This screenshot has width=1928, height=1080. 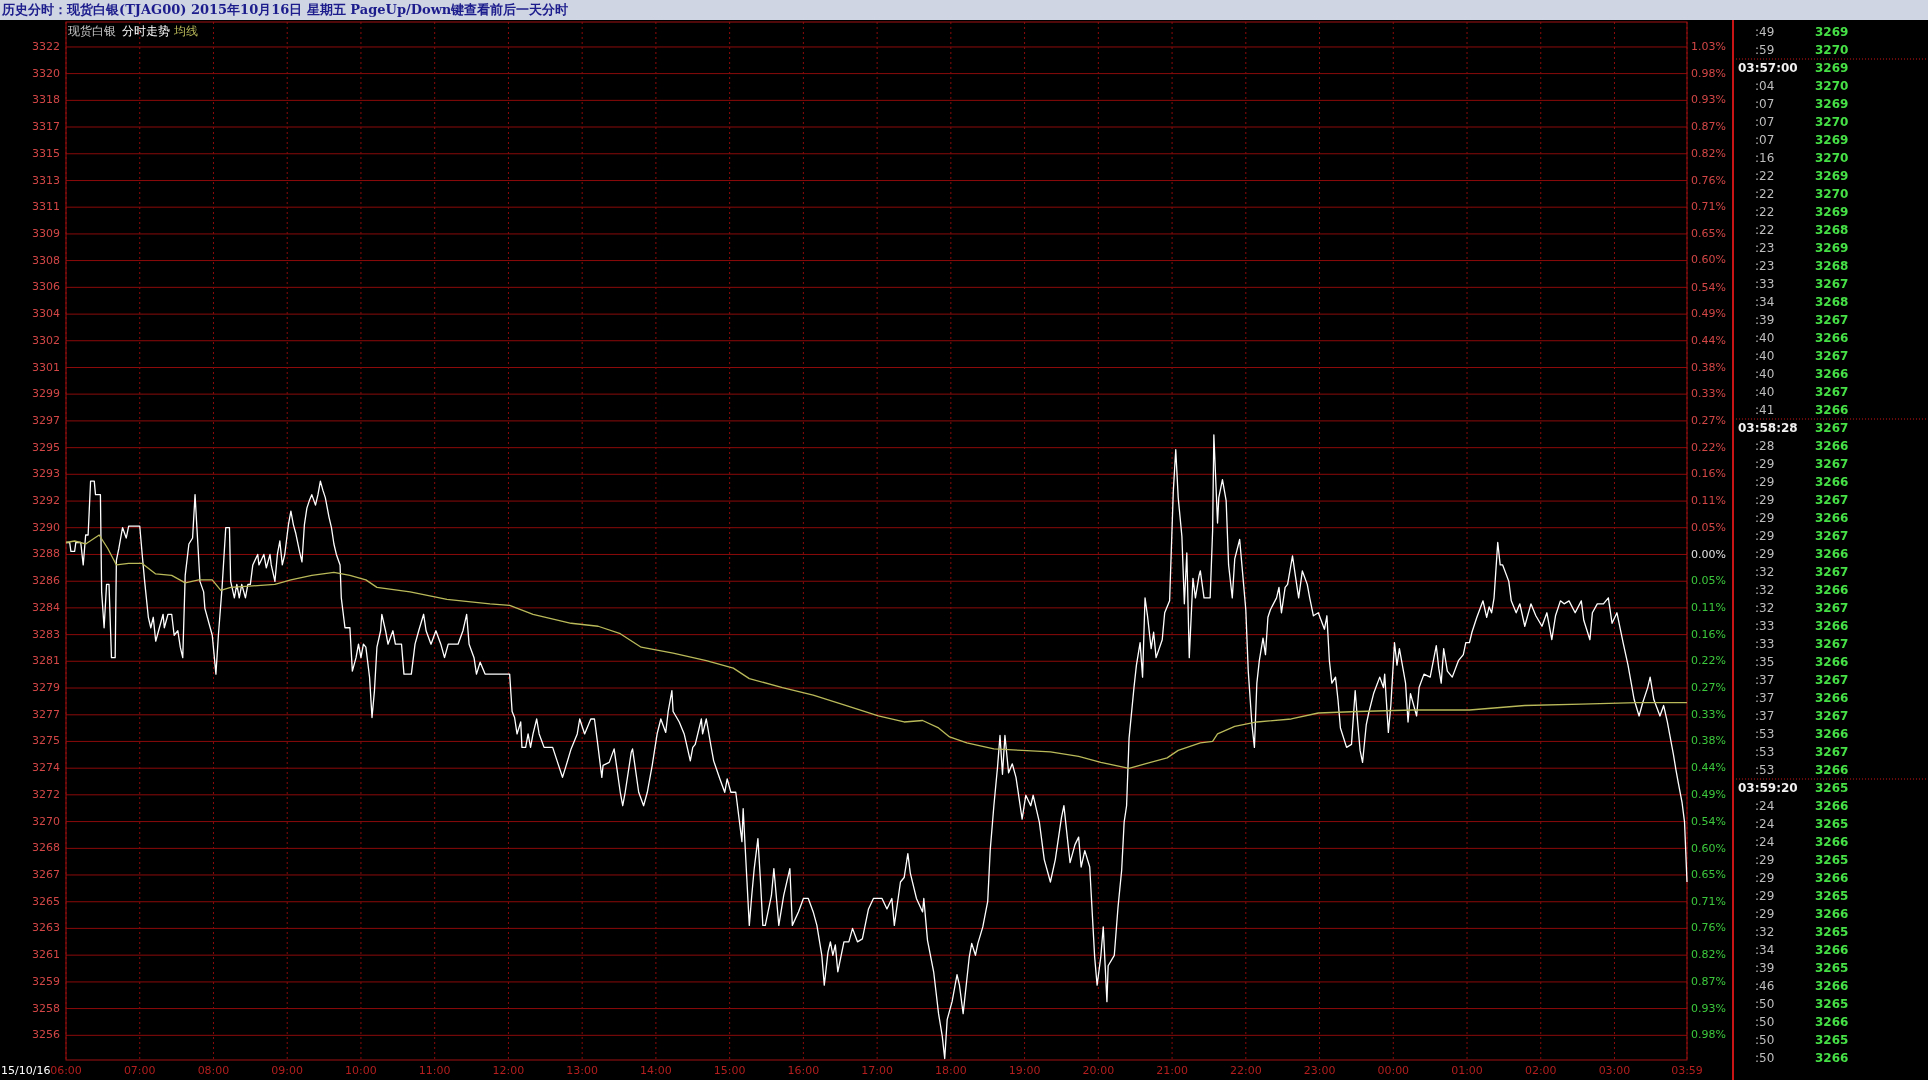 I want to click on y2-tick-label: 0.76%, so click(x=1708, y=928).